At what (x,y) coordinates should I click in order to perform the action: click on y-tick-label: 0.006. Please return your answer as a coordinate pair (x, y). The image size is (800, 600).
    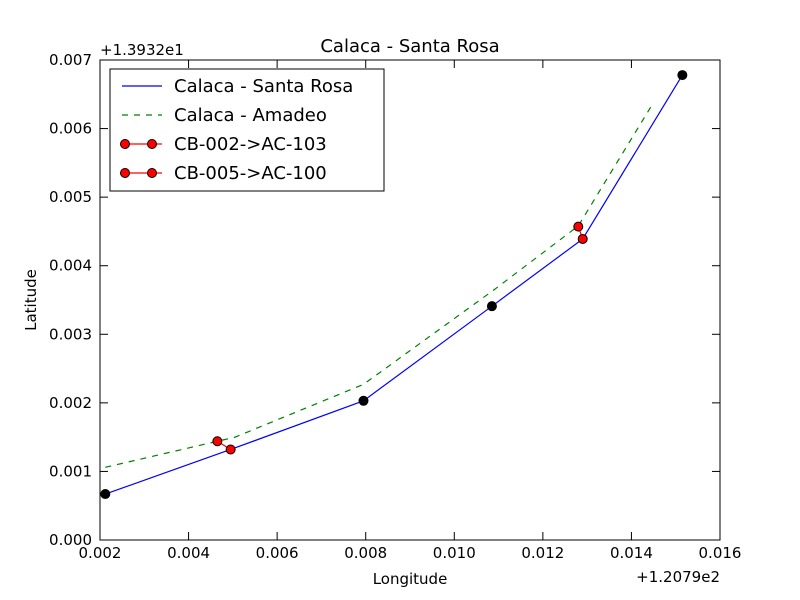
    Looking at the image, I should click on (70, 129).